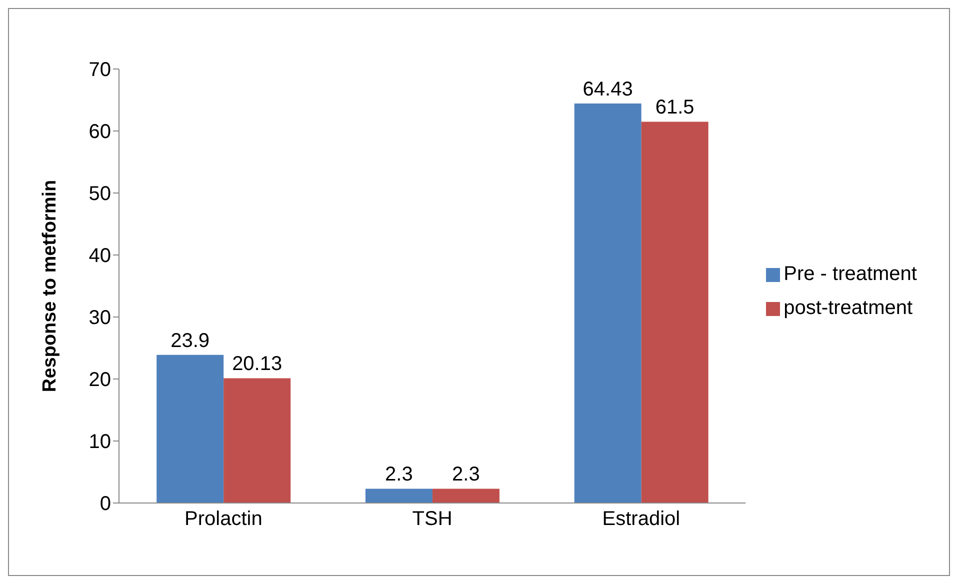 The image size is (956, 582). I want to click on y-tick-label: 10, so click(99, 442).